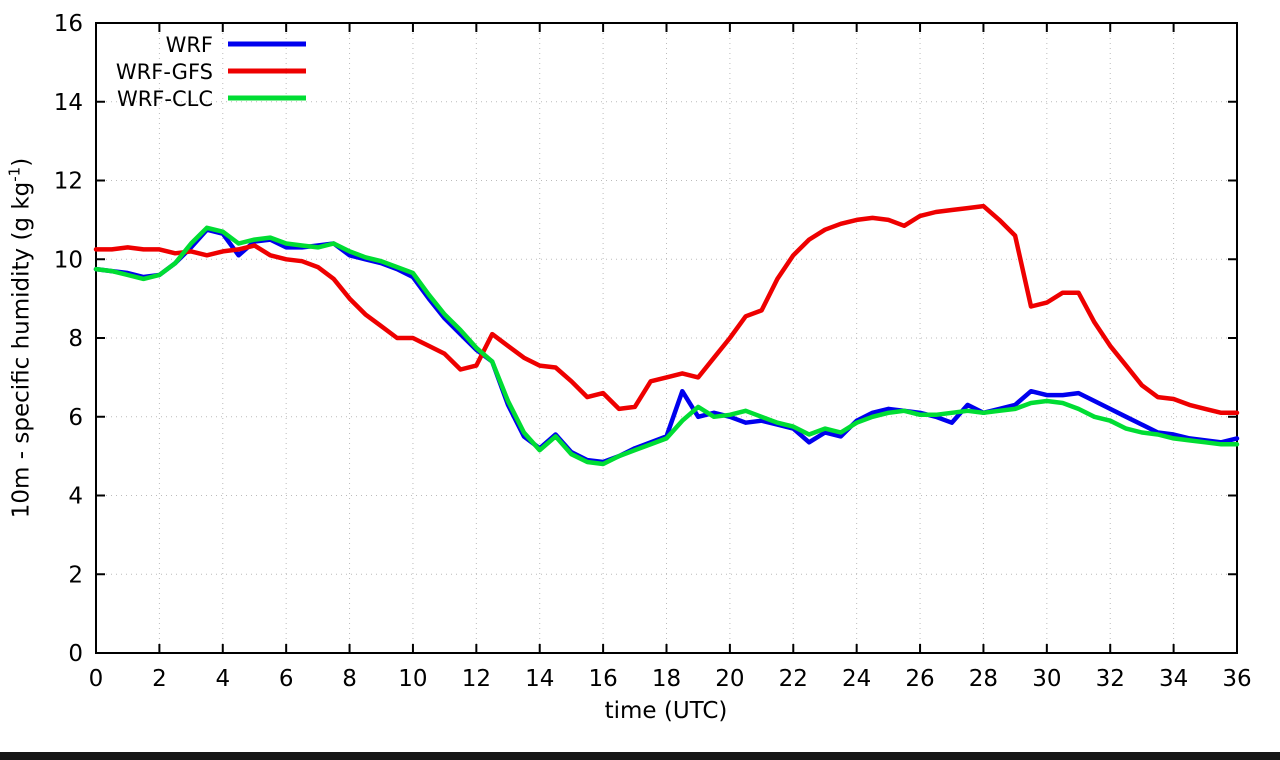 This screenshot has height=760, width=1280. I want to click on x-tick-label: 32, so click(1110, 679).